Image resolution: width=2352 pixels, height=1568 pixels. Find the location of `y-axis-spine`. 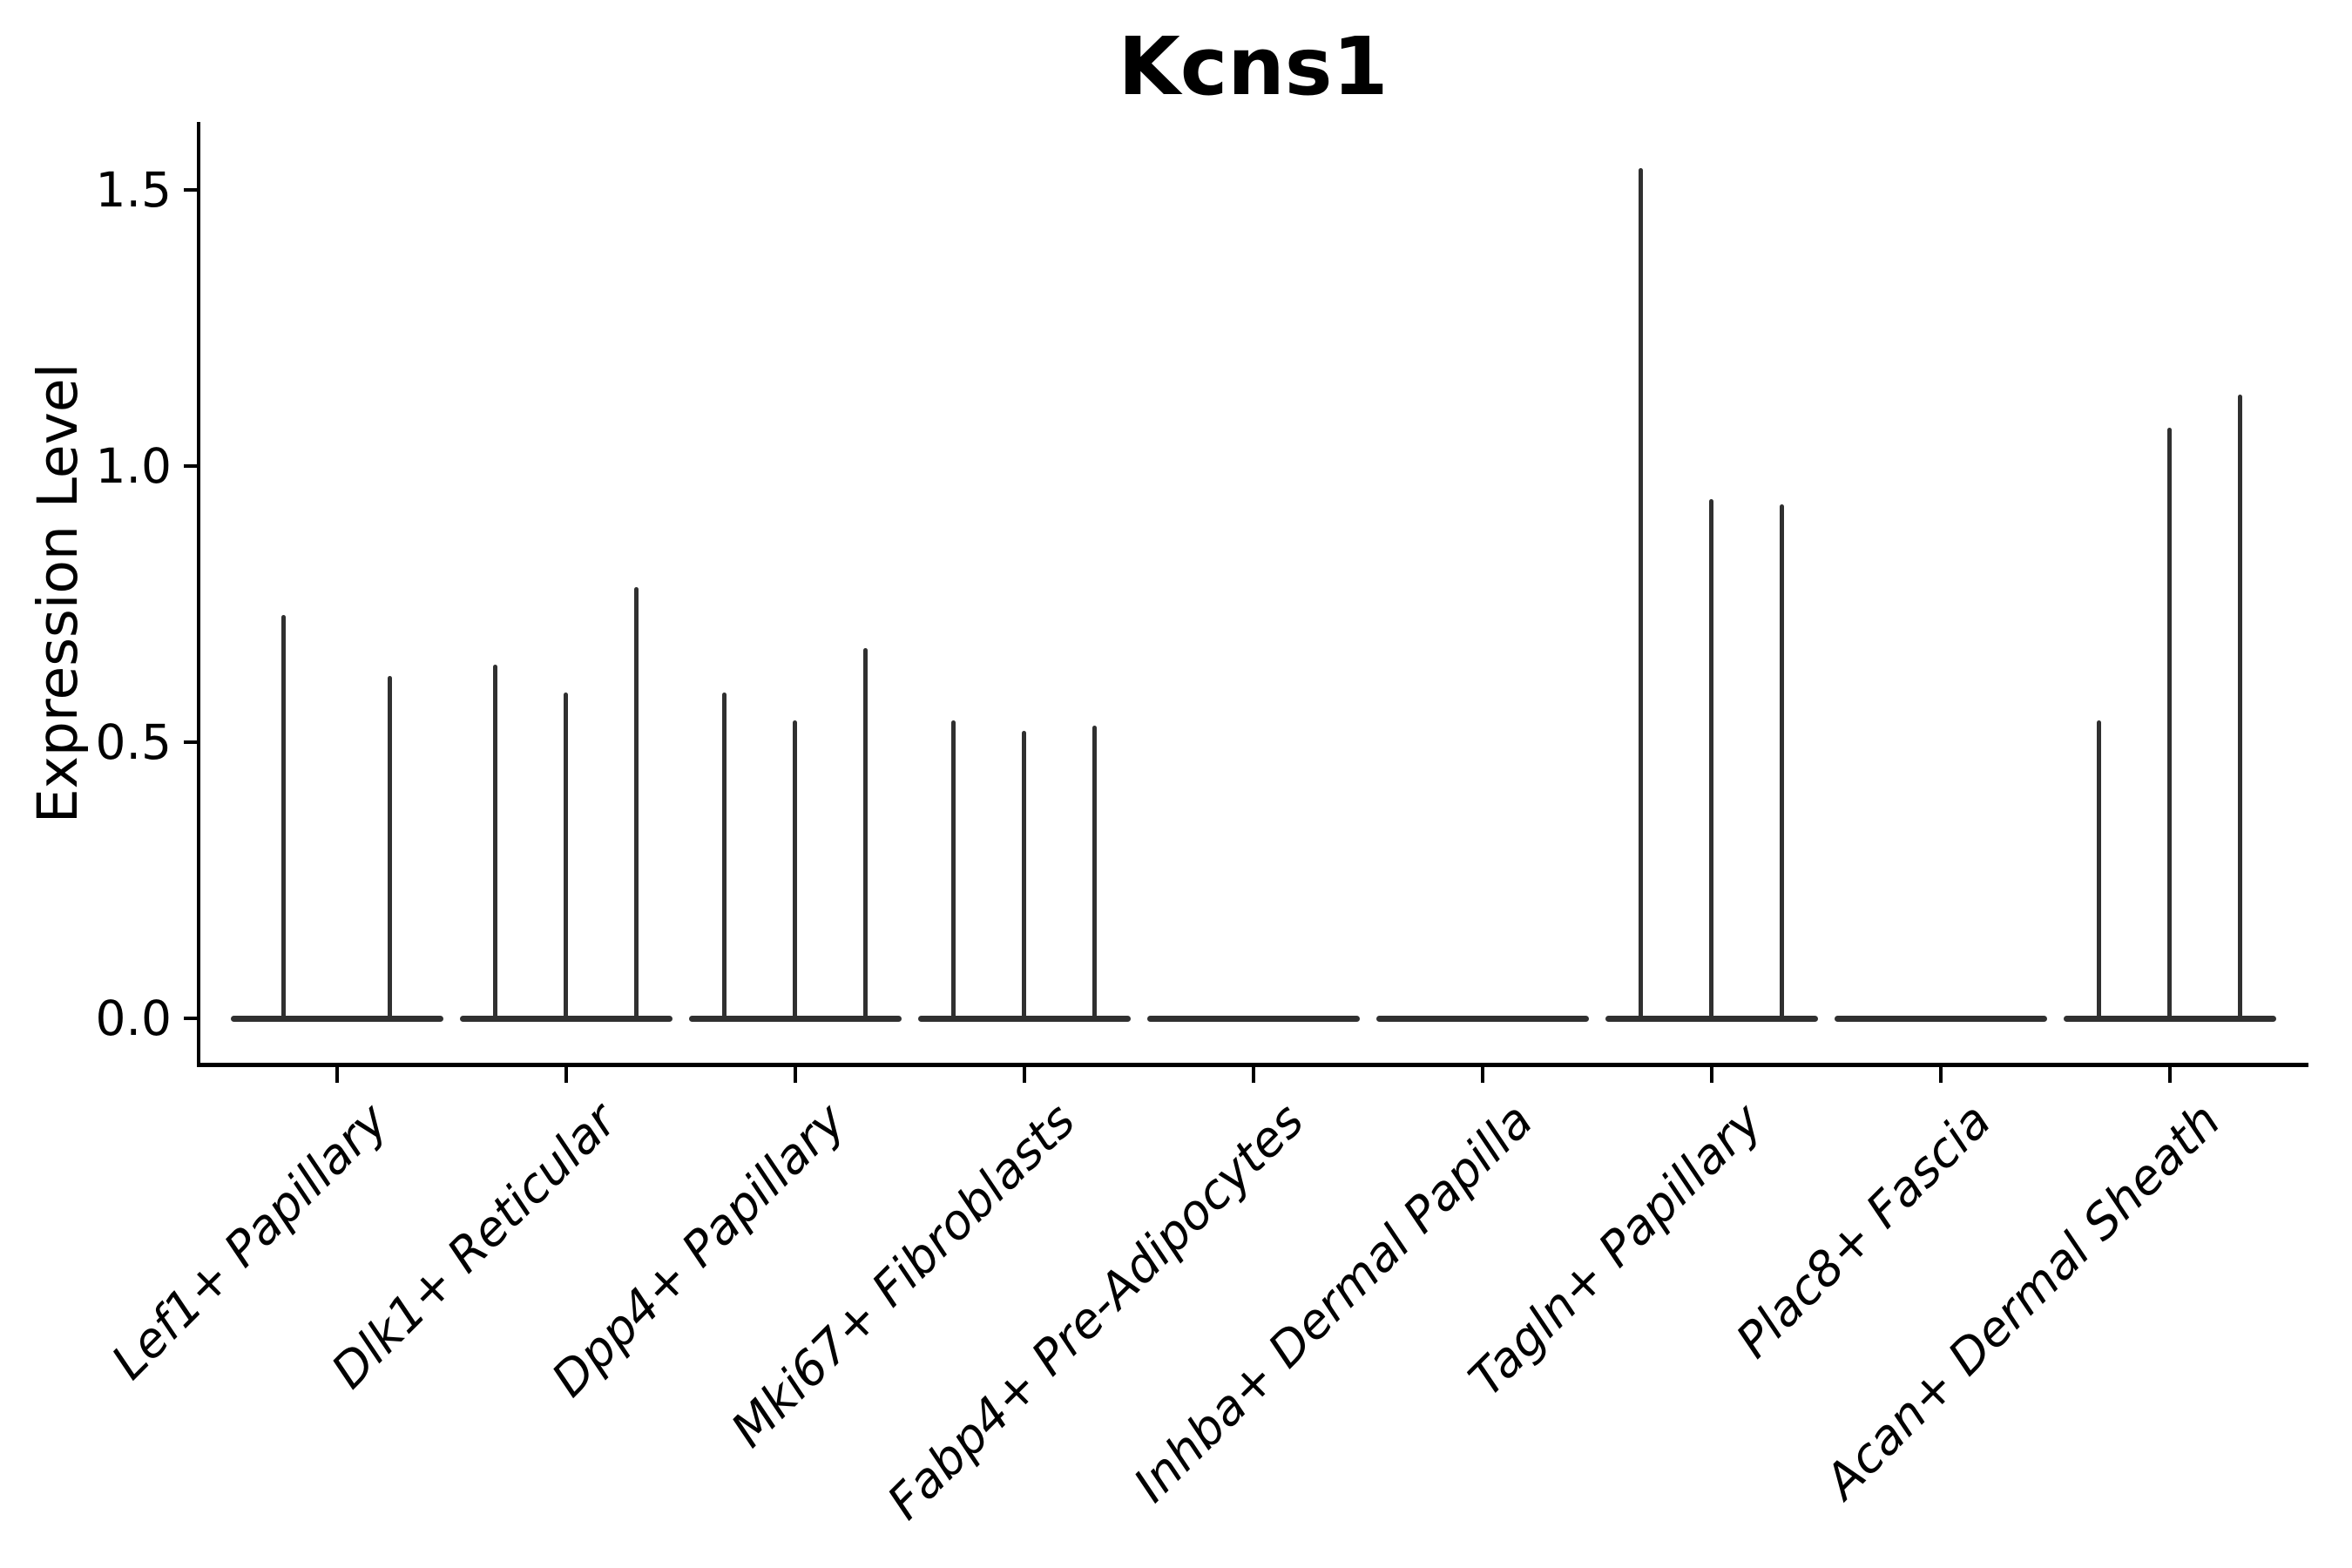

y-axis-spine is located at coordinates (198, 594).